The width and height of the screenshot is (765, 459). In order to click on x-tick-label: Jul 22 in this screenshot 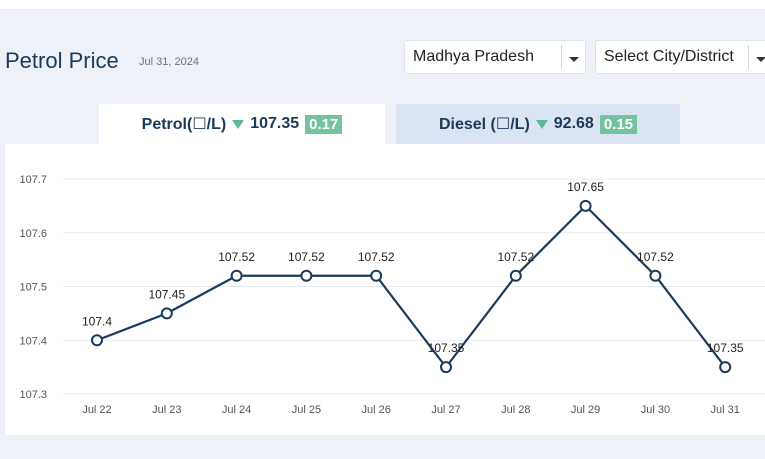, I will do `click(96, 410)`.